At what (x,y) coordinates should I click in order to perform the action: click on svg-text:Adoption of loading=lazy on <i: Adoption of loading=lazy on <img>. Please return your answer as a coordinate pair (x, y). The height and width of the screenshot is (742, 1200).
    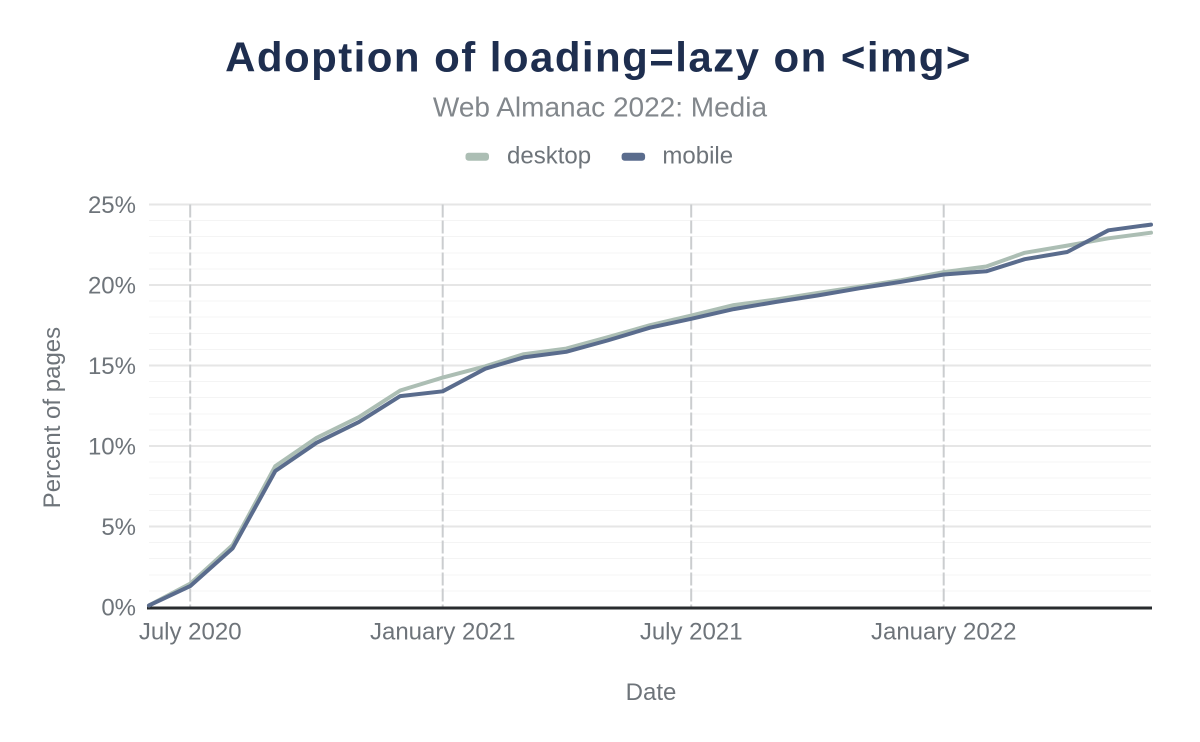
    Looking at the image, I should click on (598, 56).